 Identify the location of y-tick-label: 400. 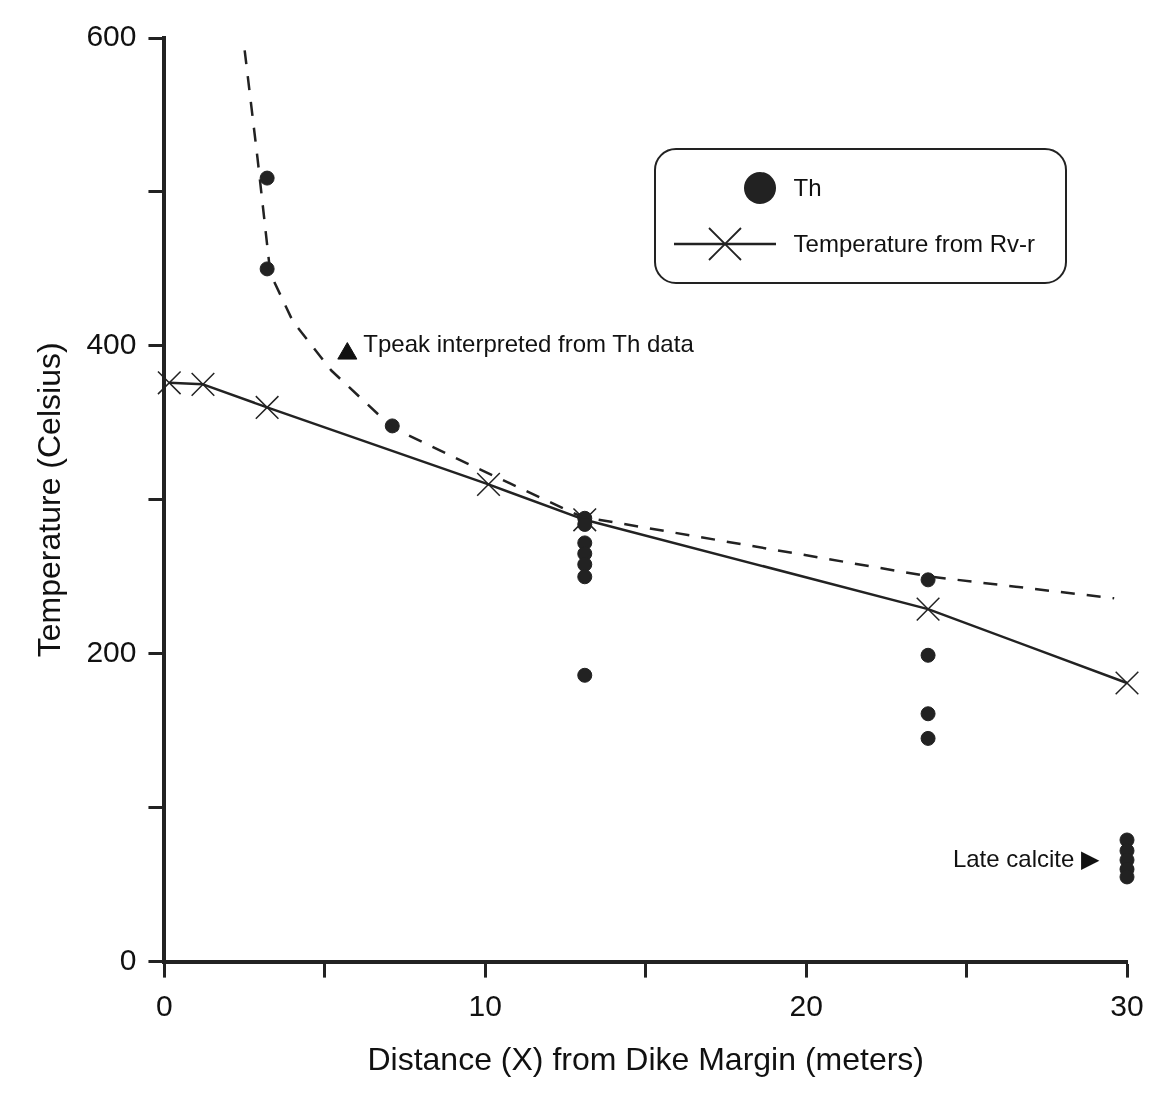
(111, 344).